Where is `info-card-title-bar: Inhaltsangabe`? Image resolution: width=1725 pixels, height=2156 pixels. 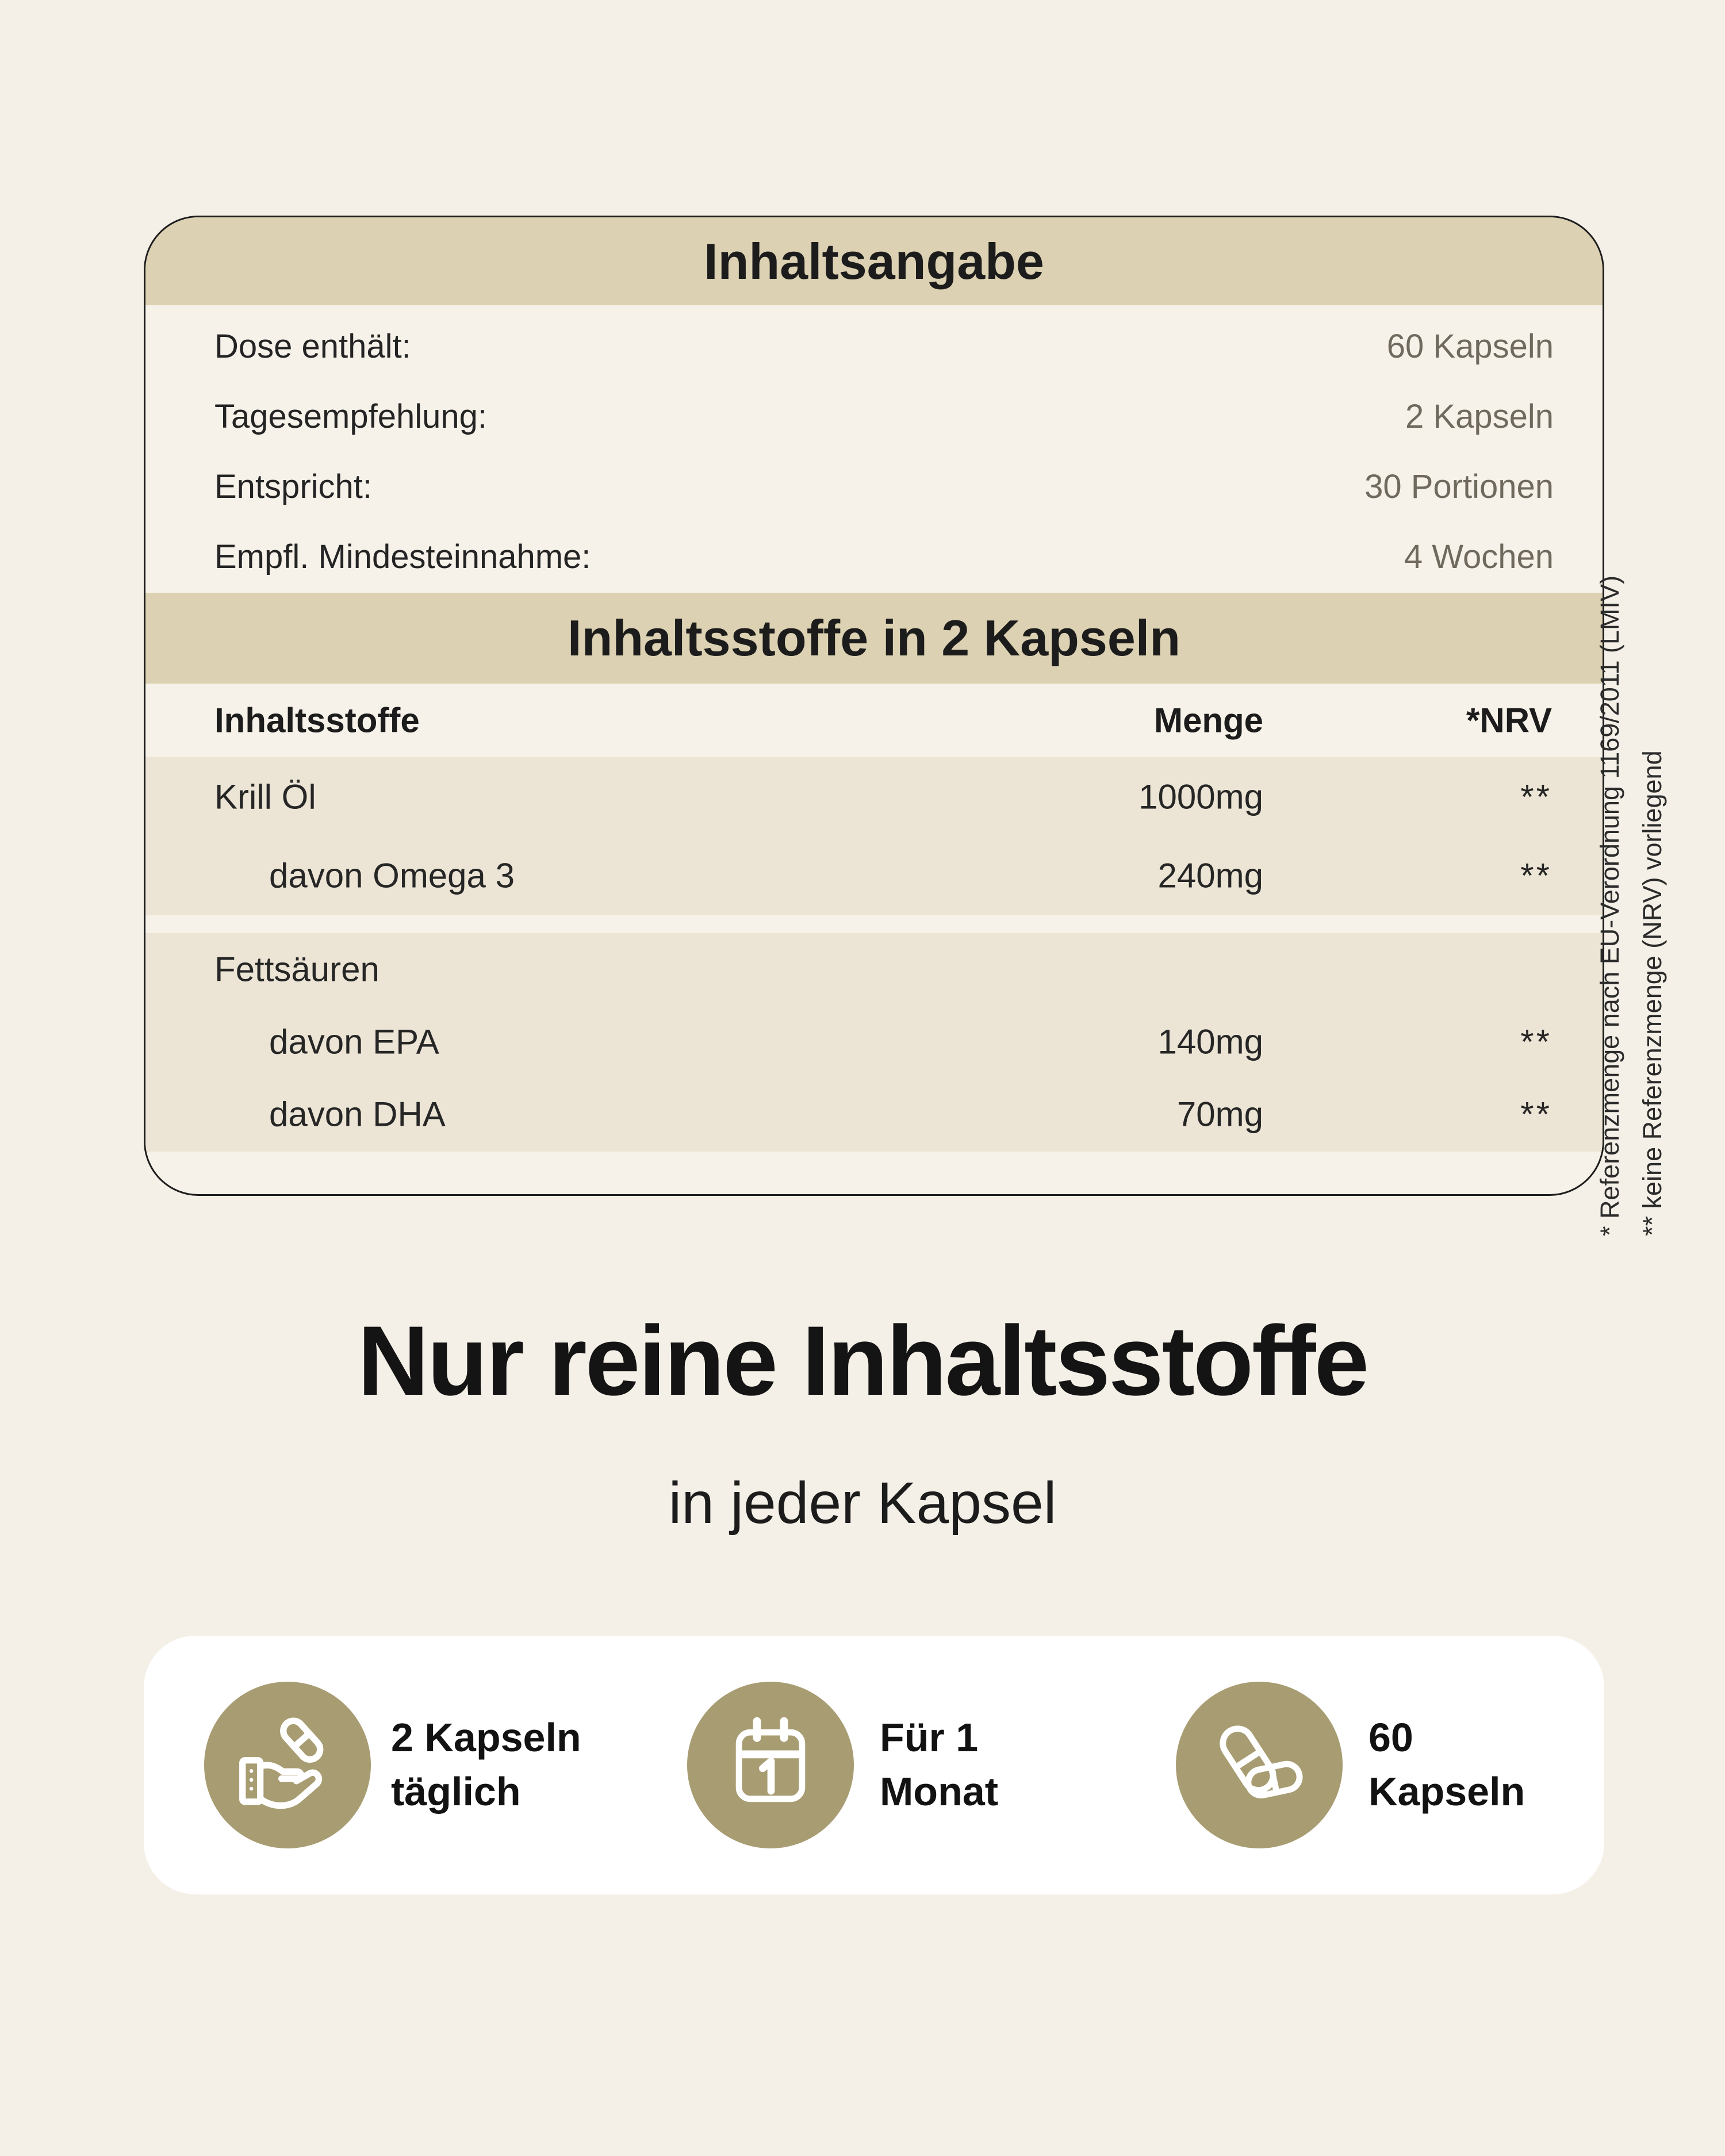 info-card-title-bar: Inhaltsangabe is located at coordinates (874, 261).